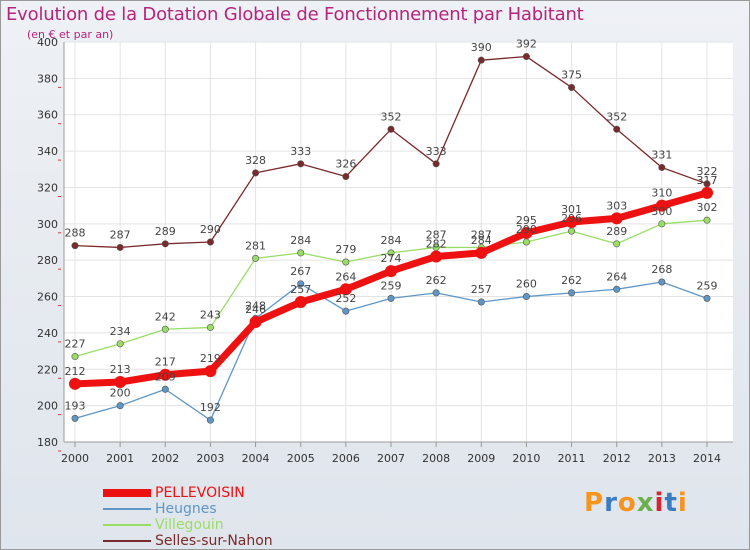  Describe the element at coordinates (47, 187) in the screenshot. I see `y-tick-label: 320` at that location.